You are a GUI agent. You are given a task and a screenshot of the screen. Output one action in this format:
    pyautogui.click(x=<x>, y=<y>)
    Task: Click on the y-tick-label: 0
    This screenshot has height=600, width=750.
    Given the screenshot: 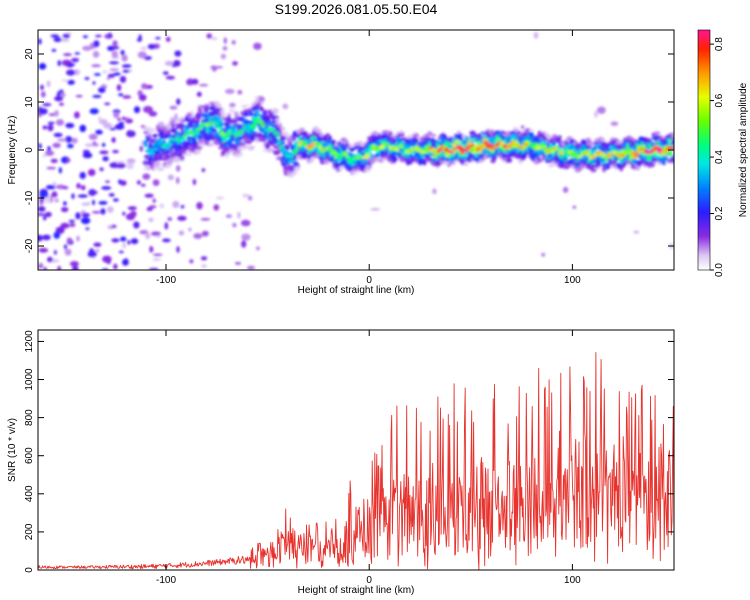 What is the action you would take?
    pyautogui.click(x=29, y=570)
    